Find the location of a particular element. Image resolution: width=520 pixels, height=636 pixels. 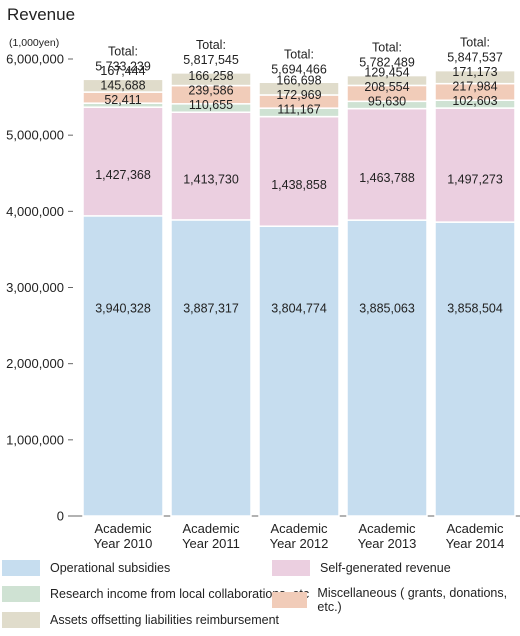

data-label: 1,438,858 is located at coordinates (299, 185).